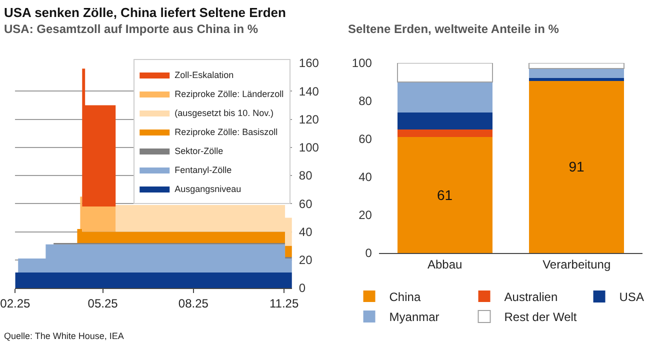 The height and width of the screenshot is (345, 659). What do you see at coordinates (309, 63) in the screenshot?
I see `y-tick-label: 160` at bounding box center [309, 63].